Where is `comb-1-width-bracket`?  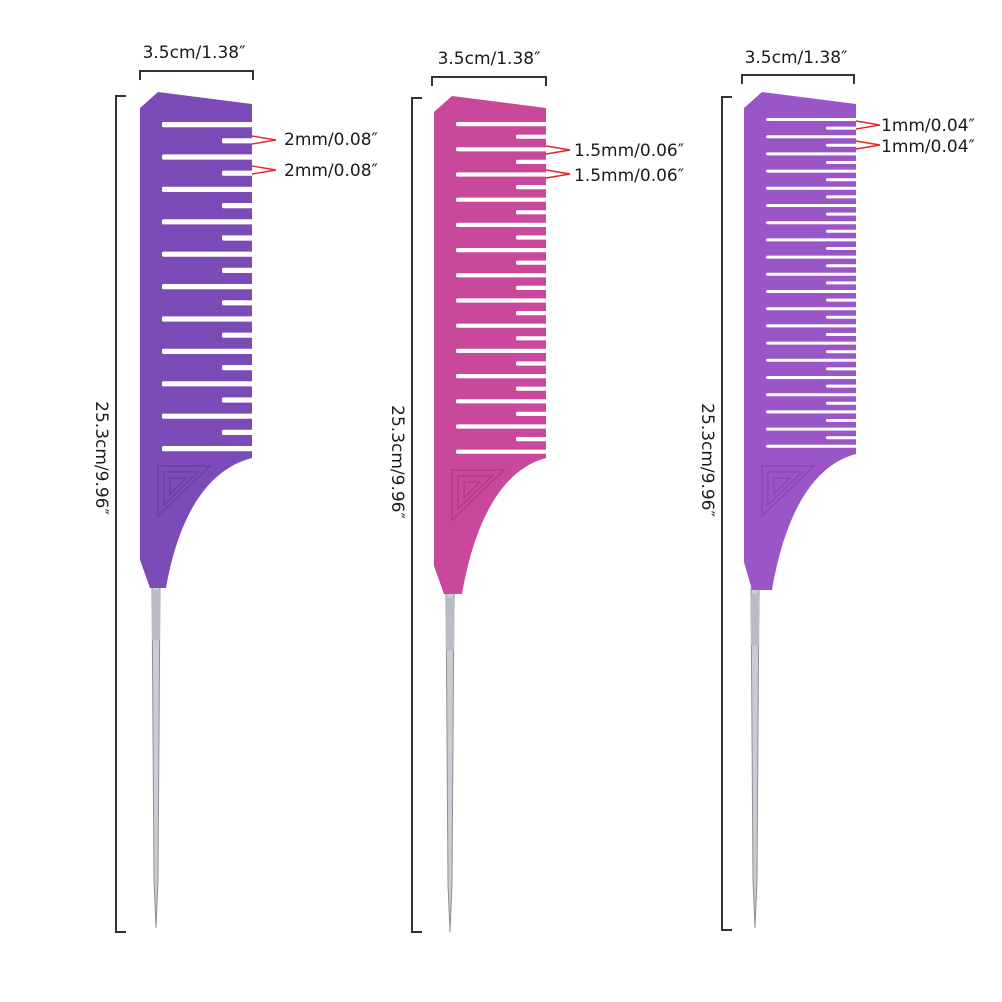 comb-1-width-bracket is located at coordinates (196, 75).